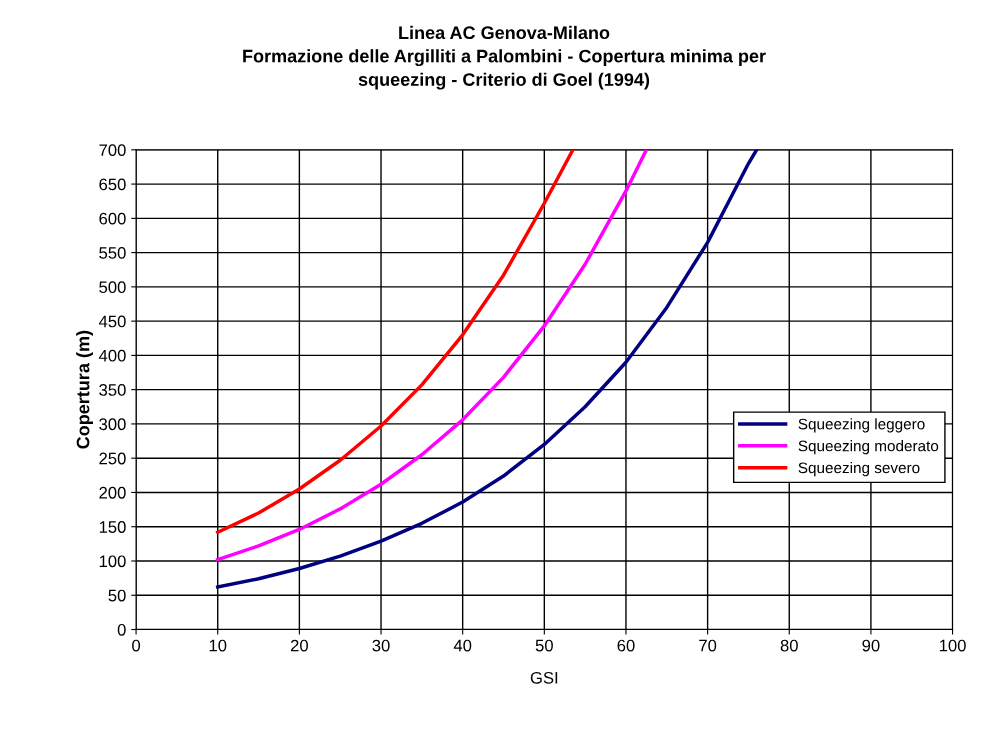 The height and width of the screenshot is (738, 1008). I want to click on y-tick-label: 250, so click(112, 458).